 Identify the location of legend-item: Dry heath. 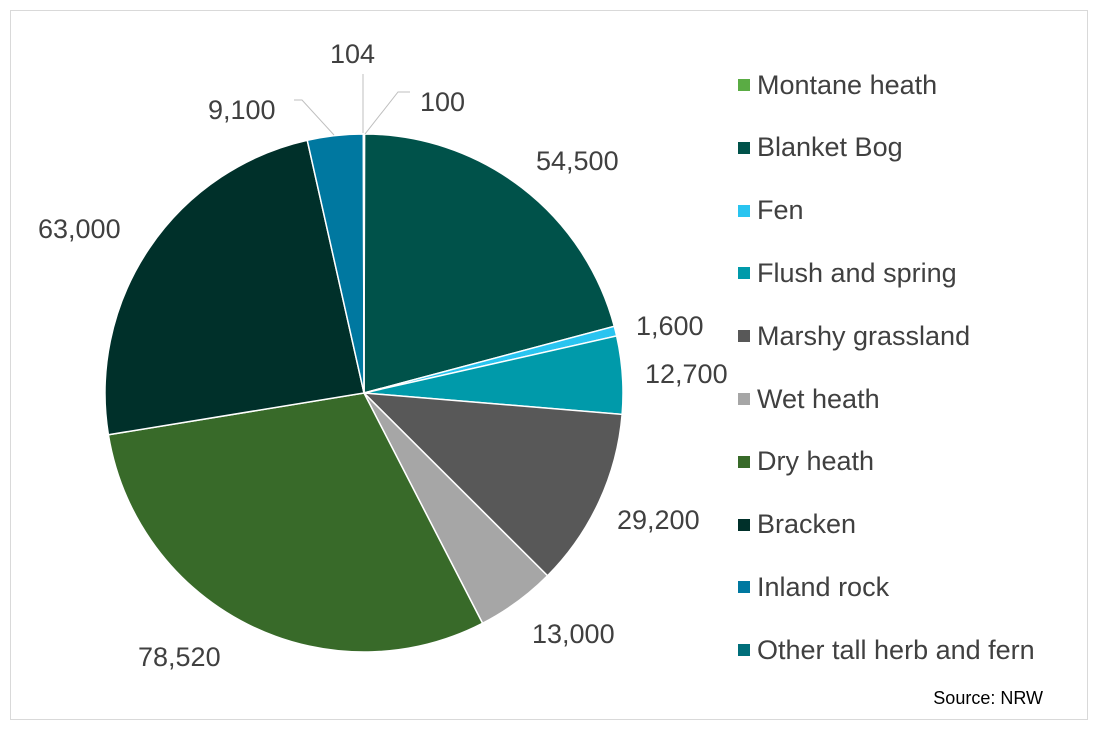
(806, 461).